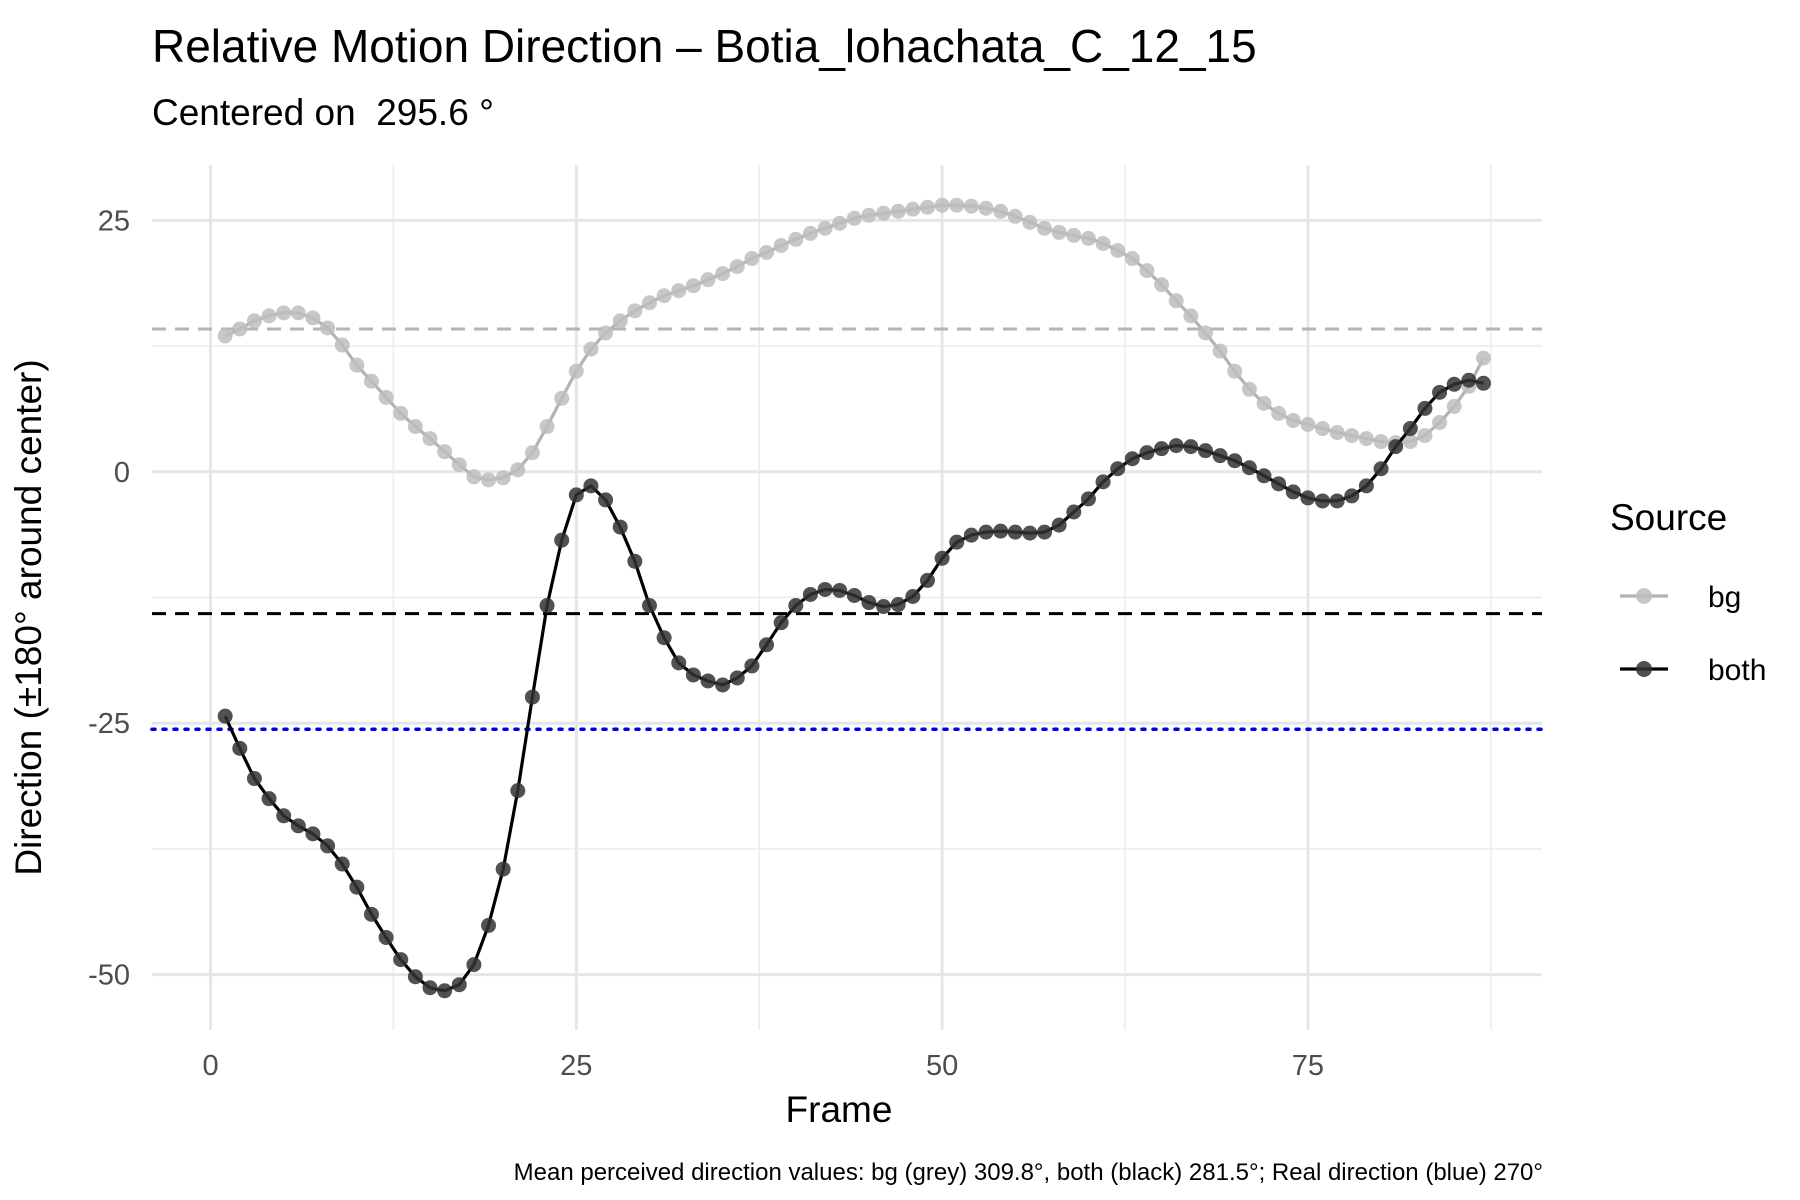 The height and width of the screenshot is (1200, 1800). I want to click on legend-key-point-bg, so click(1644, 596).